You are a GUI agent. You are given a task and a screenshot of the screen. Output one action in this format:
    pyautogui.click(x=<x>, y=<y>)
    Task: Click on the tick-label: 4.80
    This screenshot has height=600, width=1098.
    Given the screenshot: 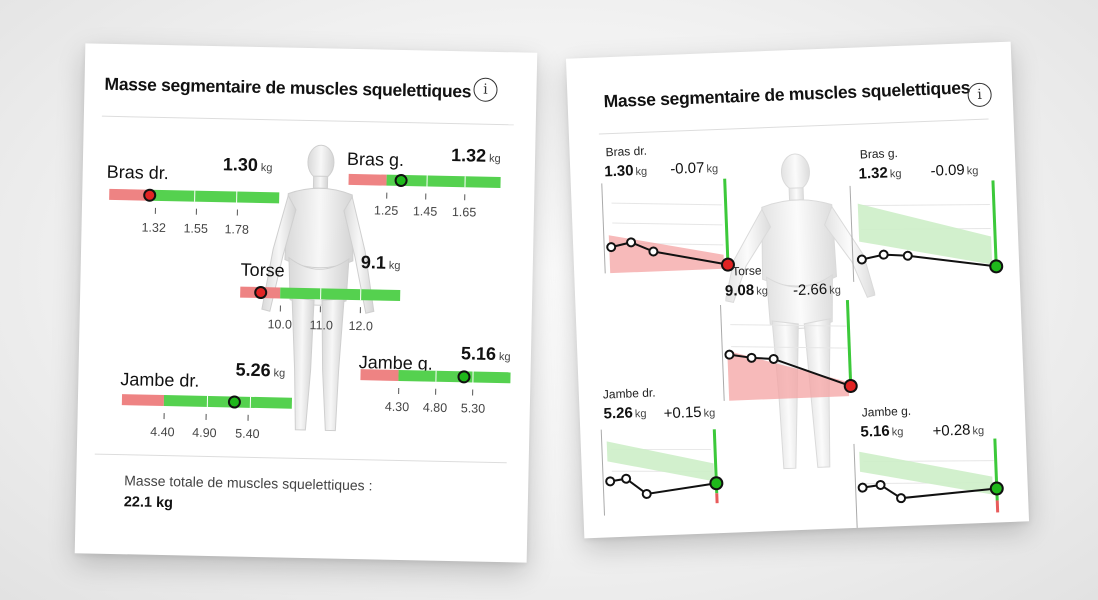 What is the action you would take?
    pyautogui.click(x=435, y=407)
    